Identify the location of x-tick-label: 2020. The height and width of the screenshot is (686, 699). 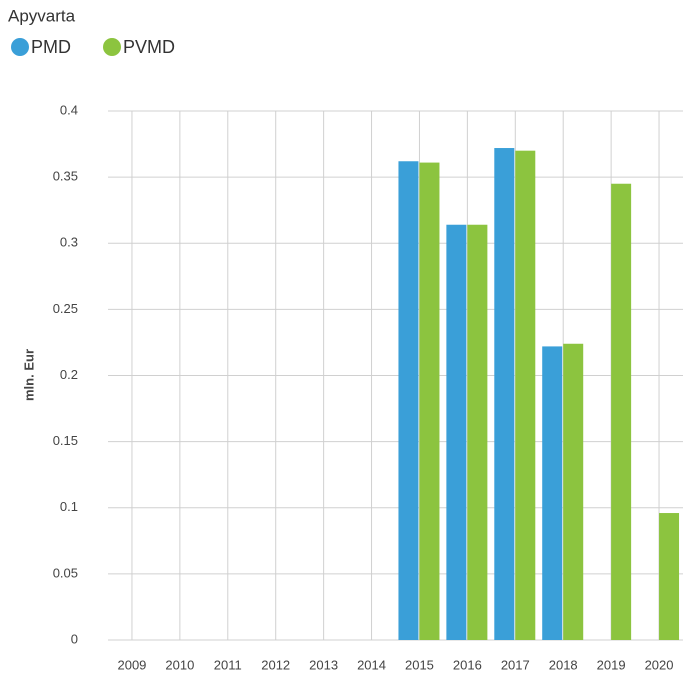
(659, 664).